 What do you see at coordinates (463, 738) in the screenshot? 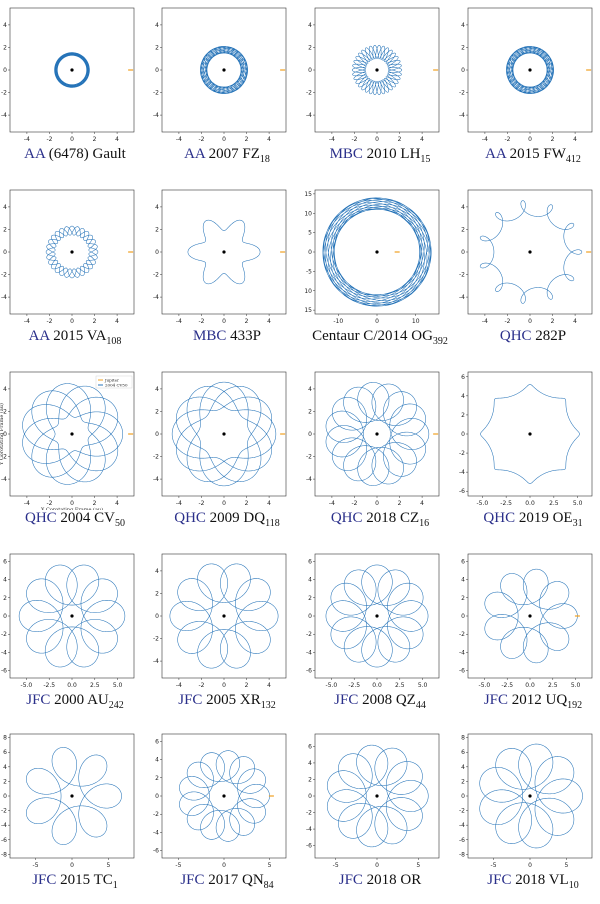
I see `y-tick-label: 8` at bounding box center [463, 738].